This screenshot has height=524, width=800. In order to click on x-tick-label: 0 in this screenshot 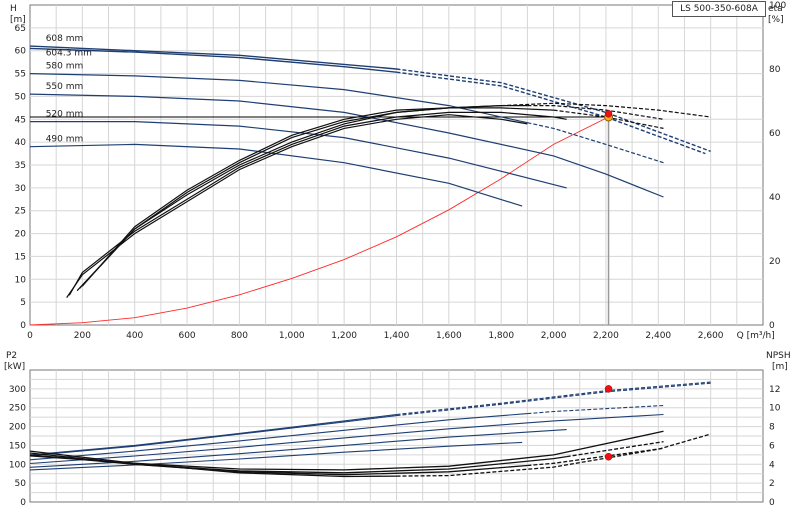, I will do `click(30, 336)`.